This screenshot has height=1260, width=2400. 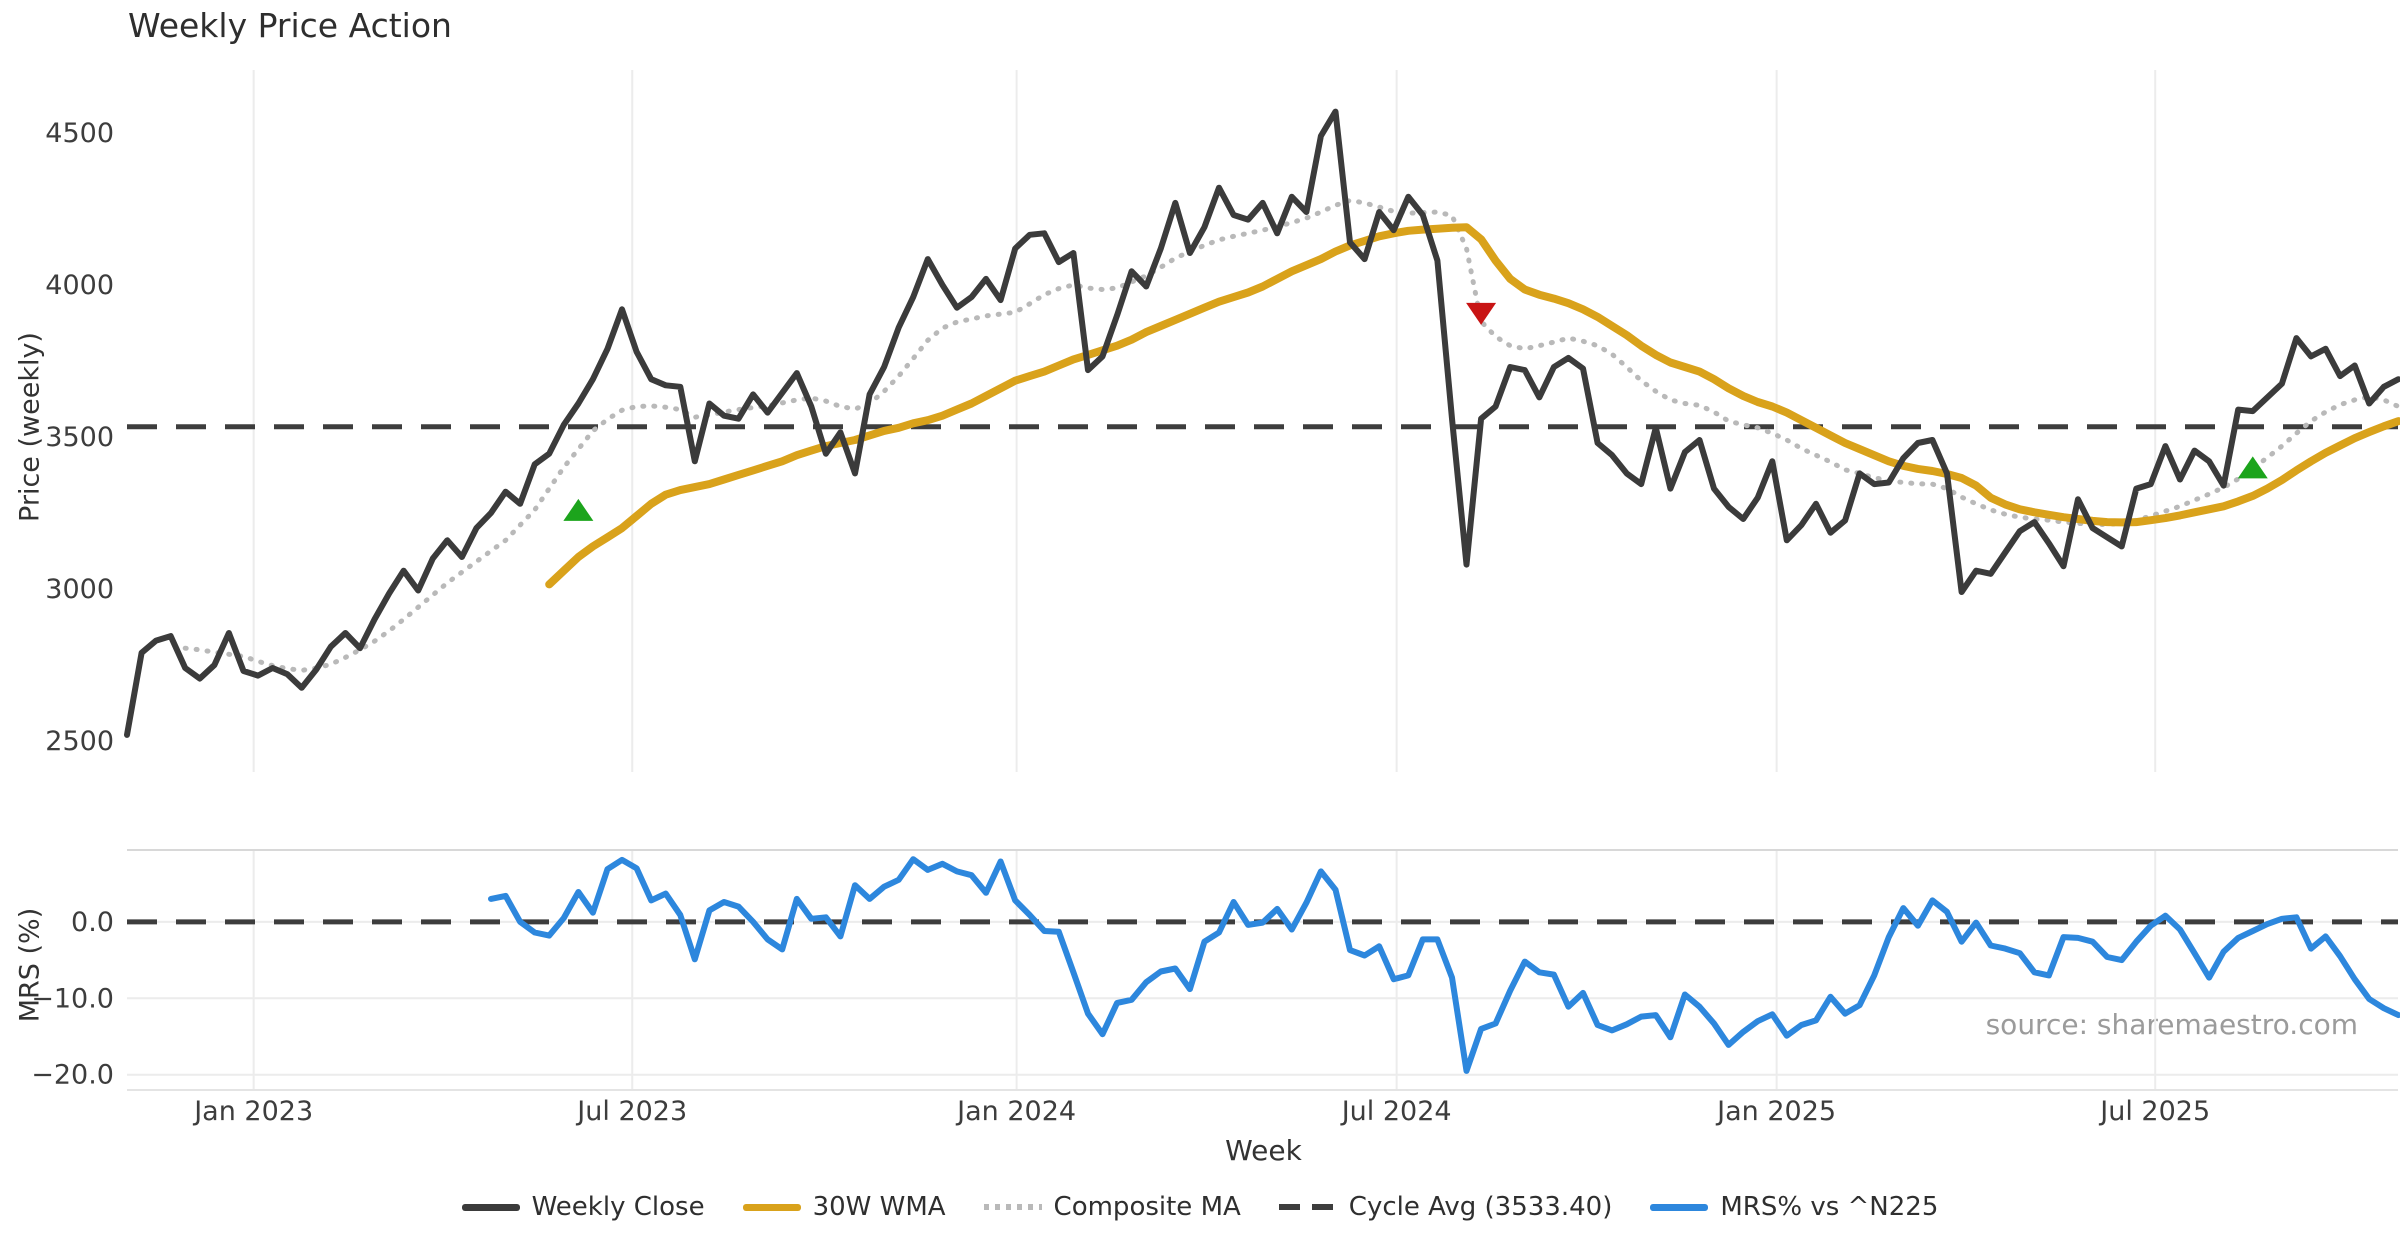 I want to click on legend-item-30w-wma: 30W WMA, so click(x=844, y=1207).